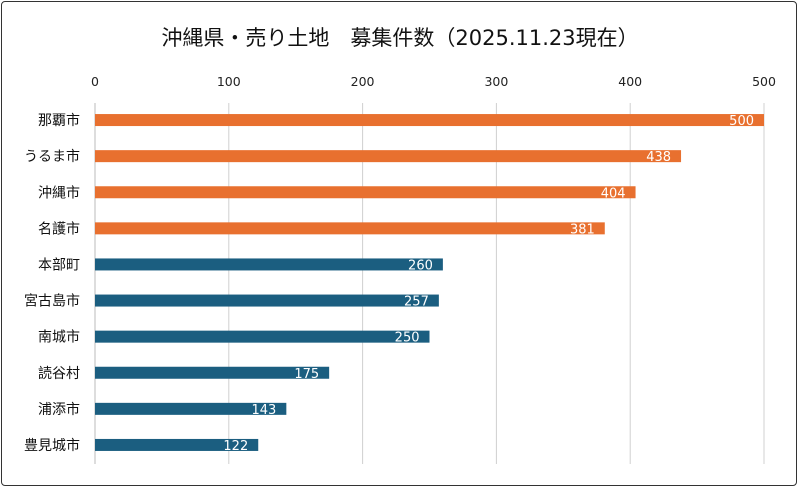 This screenshot has width=800, height=489. I want to click on x-tick-label: 0, so click(95, 81).